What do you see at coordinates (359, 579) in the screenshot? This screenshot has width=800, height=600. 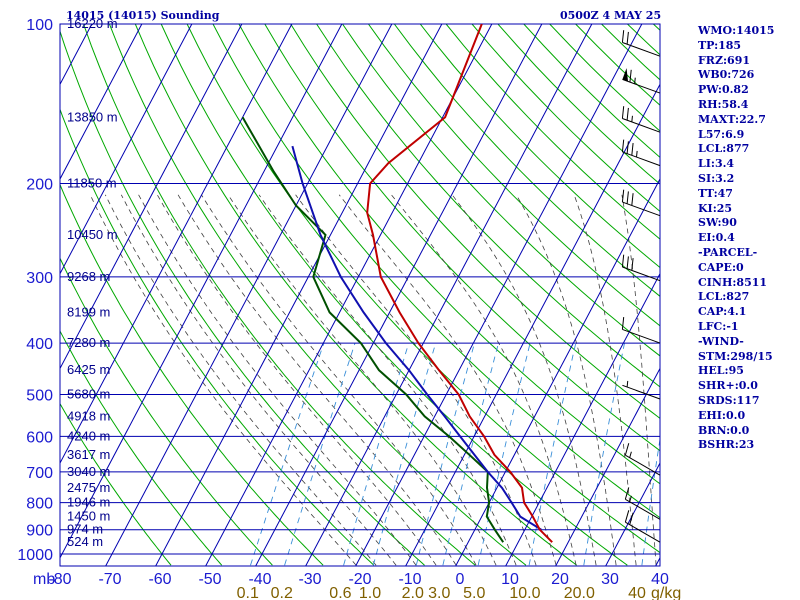 I see `temperature-tick-label: -20` at bounding box center [359, 579].